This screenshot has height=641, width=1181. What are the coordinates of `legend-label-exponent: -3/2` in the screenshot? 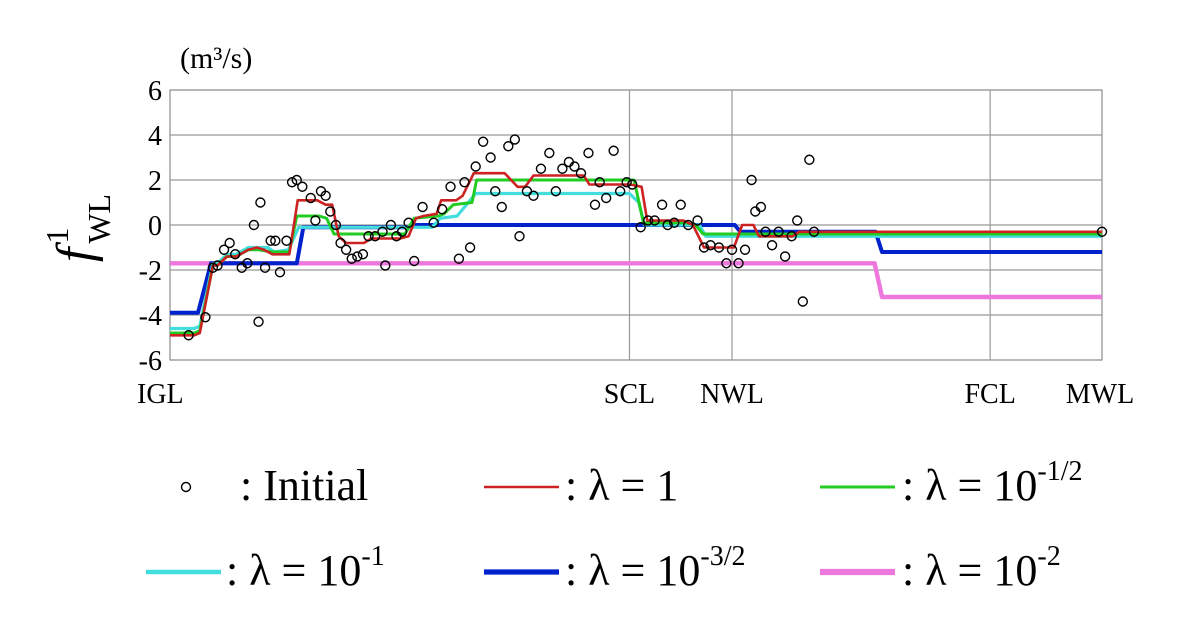 It's located at (722, 556).